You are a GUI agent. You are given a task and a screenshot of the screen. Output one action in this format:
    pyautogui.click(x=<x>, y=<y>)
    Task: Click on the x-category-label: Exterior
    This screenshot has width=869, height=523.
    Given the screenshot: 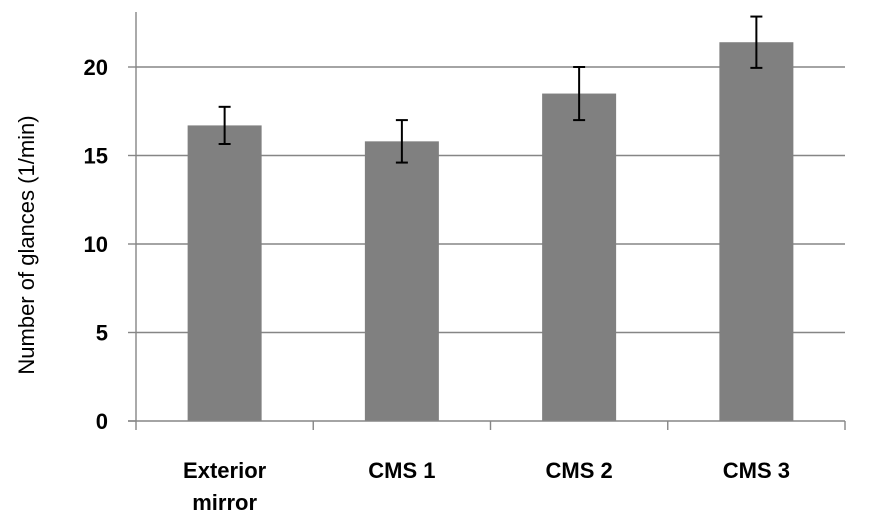 What is the action you would take?
    pyautogui.click(x=225, y=470)
    